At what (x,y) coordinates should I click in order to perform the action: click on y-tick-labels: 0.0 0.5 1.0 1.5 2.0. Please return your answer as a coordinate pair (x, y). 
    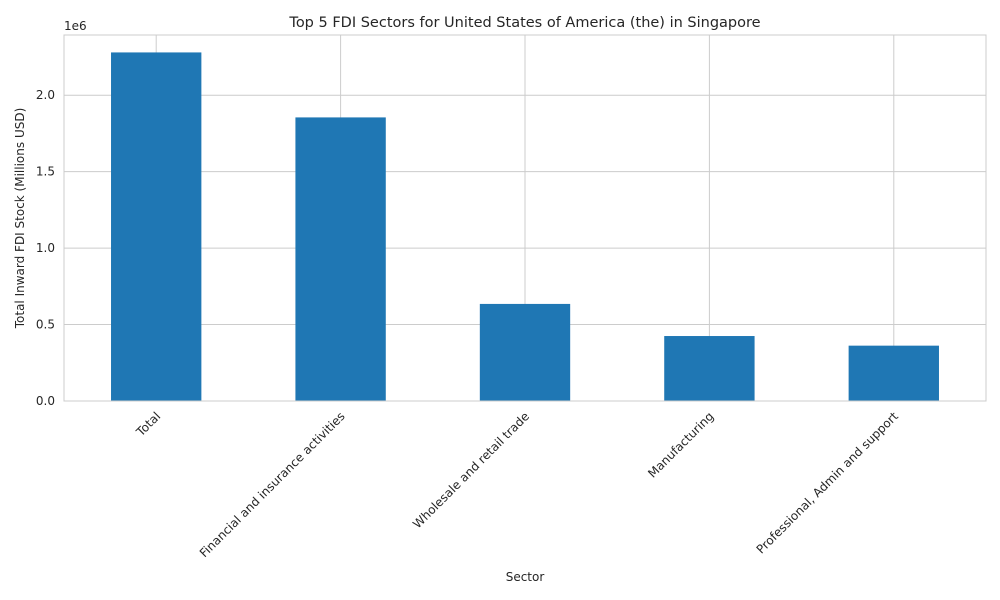
    Looking at the image, I should click on (45, 248).